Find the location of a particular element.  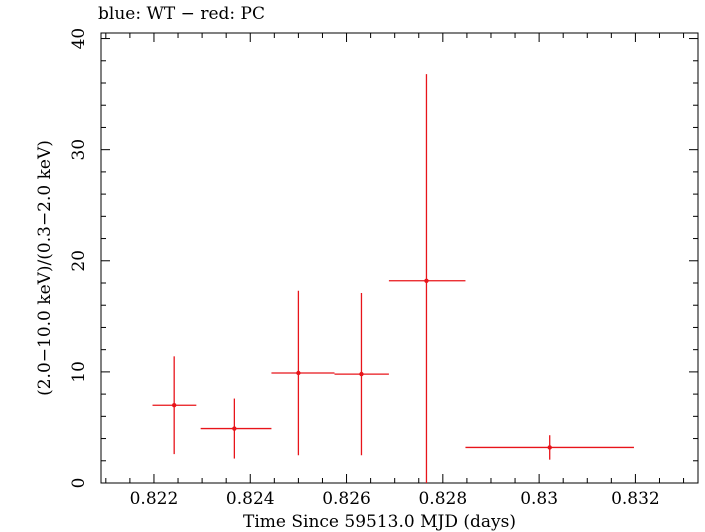

x-tick-label: 0.832 is located at coordinates (635, 499).